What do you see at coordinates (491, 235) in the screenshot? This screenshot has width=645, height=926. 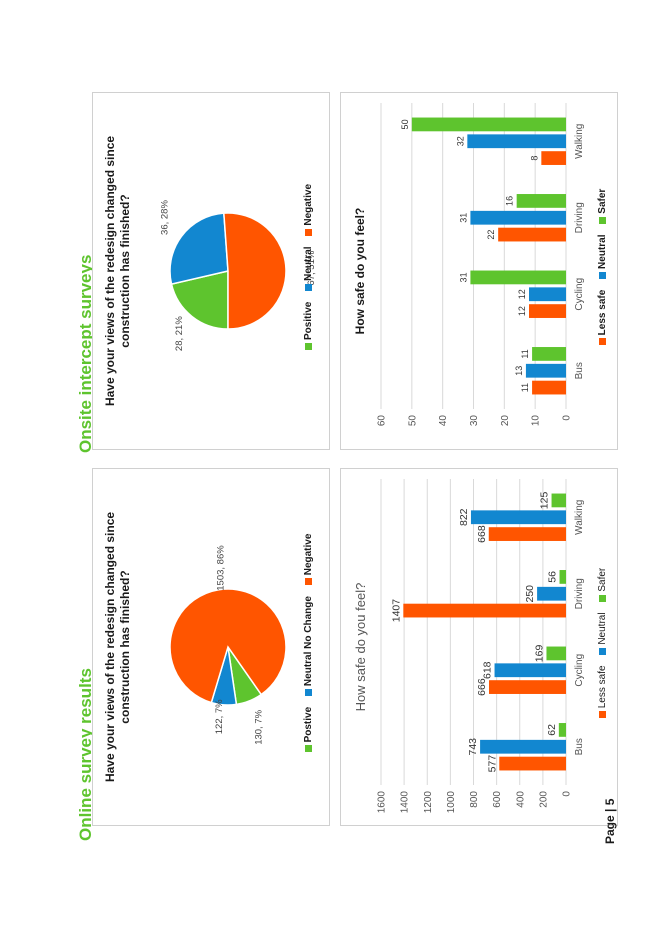 I see `bar-value-label: 22` at bounding box center [491, 235].